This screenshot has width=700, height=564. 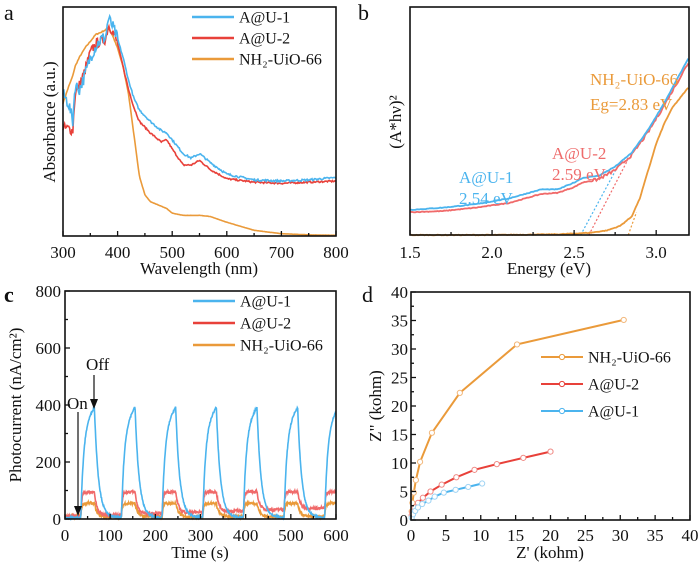 I want to click on annotation-a-u-1-label: A@U-1, so click(x=486, y=177).